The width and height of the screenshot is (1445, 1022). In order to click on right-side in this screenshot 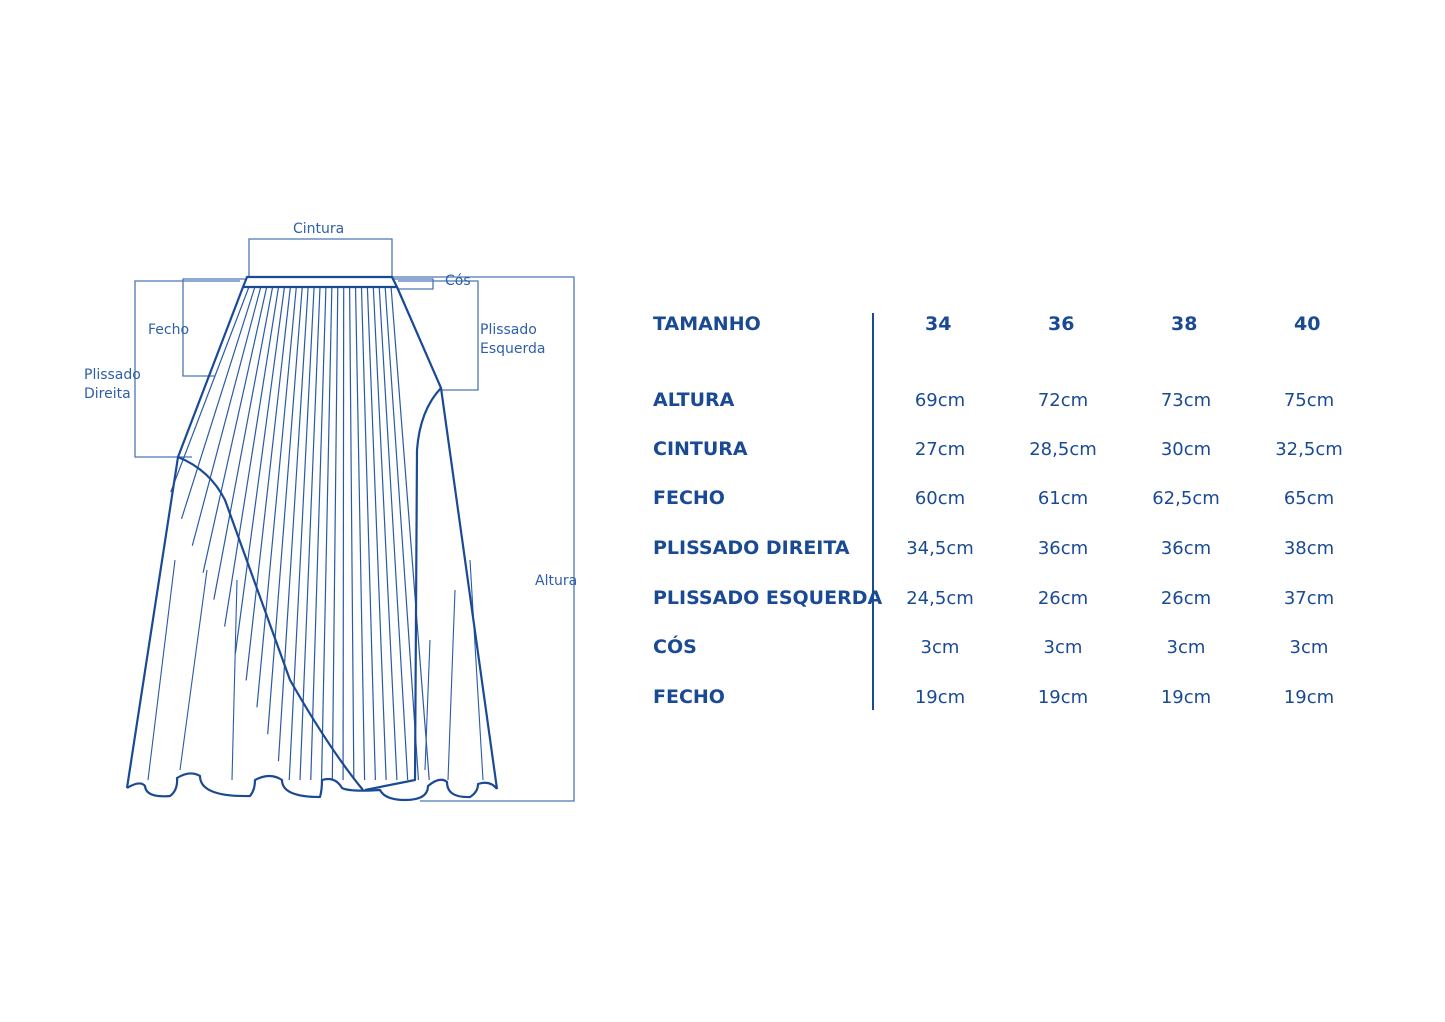, I will do `click(447, 538)`.